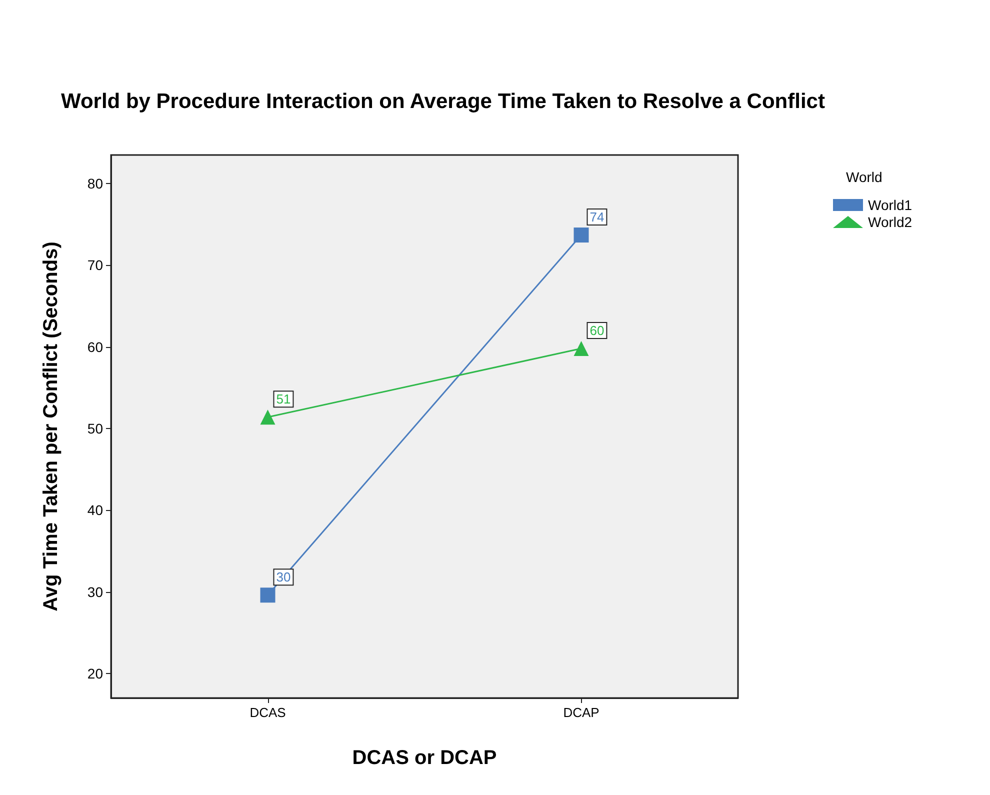  I want to click on y-tick-label: 60, so click(95, 346).